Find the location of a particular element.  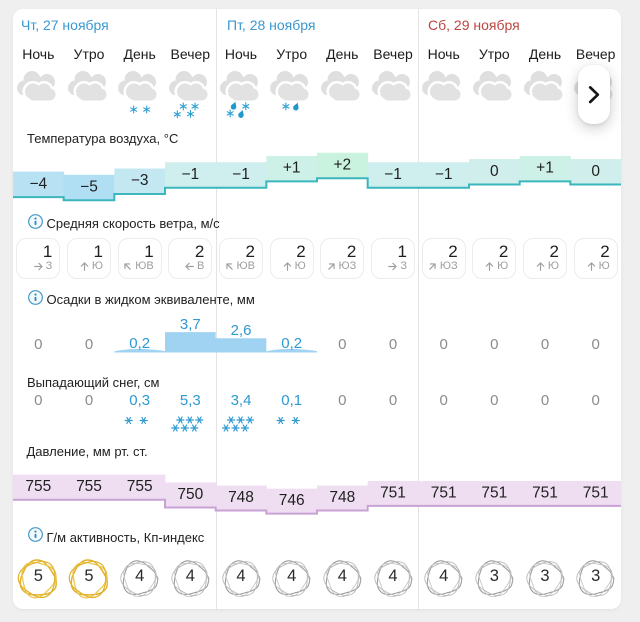

svg-text: 750 is located at coordinates (190, 494).